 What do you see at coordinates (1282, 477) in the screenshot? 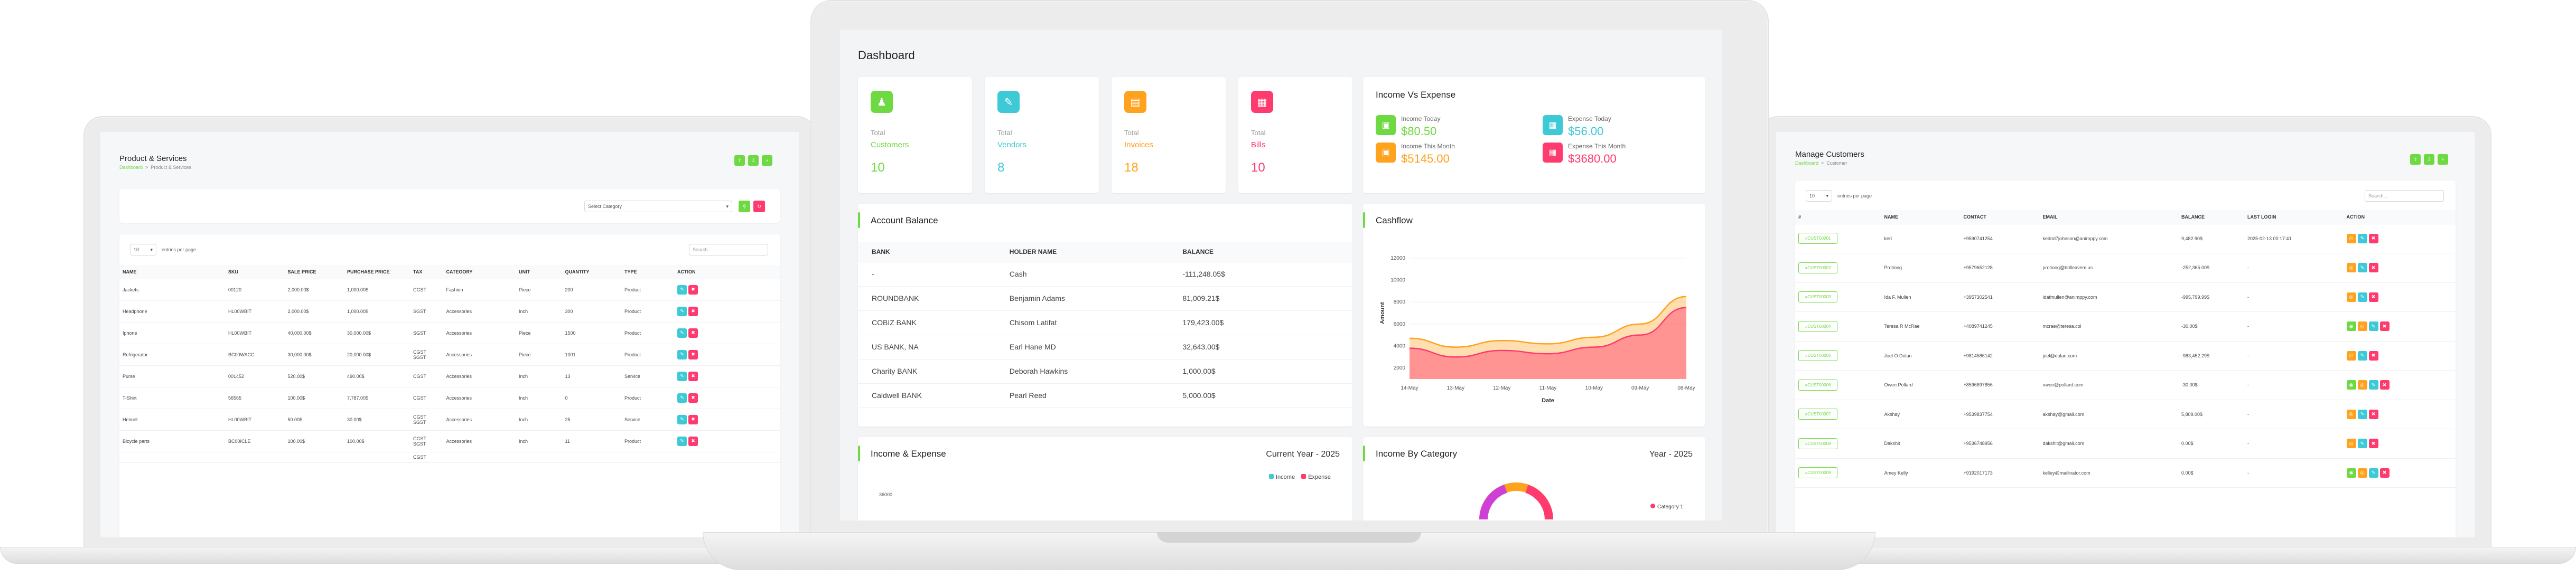
I see `legend-item-income: Income` at bounding box center [1282, 477].